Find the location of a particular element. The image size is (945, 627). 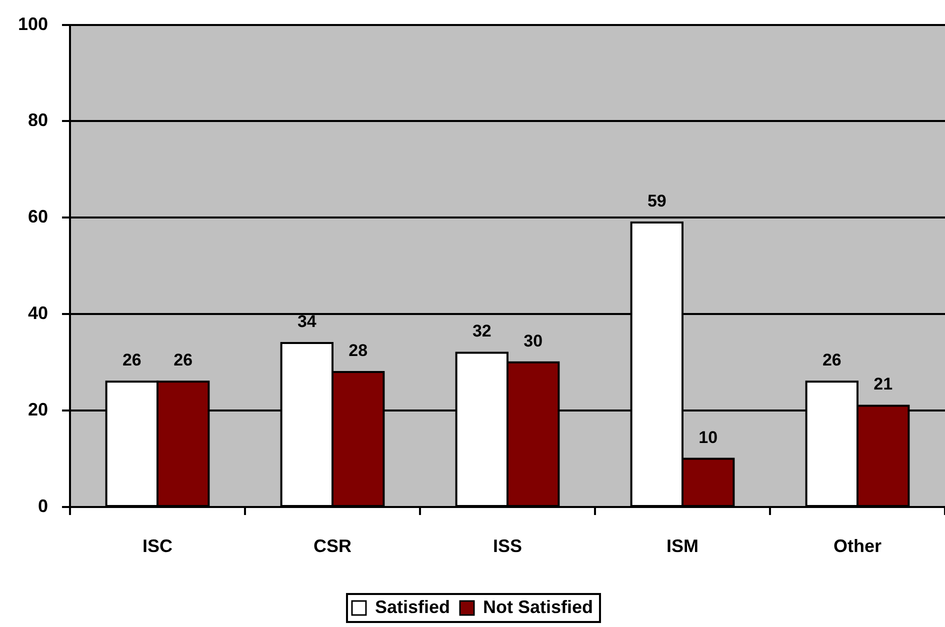

legend-label: Not Satisfied is located at coordinates (538, 606).